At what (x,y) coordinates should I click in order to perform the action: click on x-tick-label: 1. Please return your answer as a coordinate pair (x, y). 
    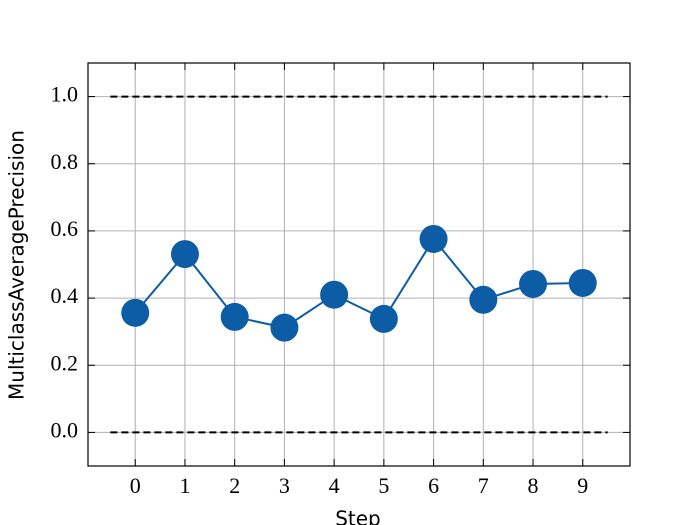
    Looking at the image, I should click on (184, 485).